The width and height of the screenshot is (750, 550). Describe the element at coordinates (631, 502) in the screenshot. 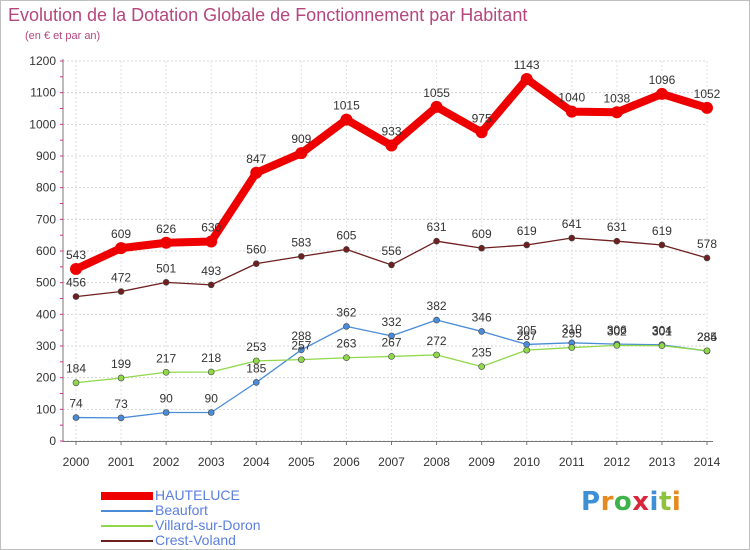

I see `proxiti-logo: Proxiti` at that location.